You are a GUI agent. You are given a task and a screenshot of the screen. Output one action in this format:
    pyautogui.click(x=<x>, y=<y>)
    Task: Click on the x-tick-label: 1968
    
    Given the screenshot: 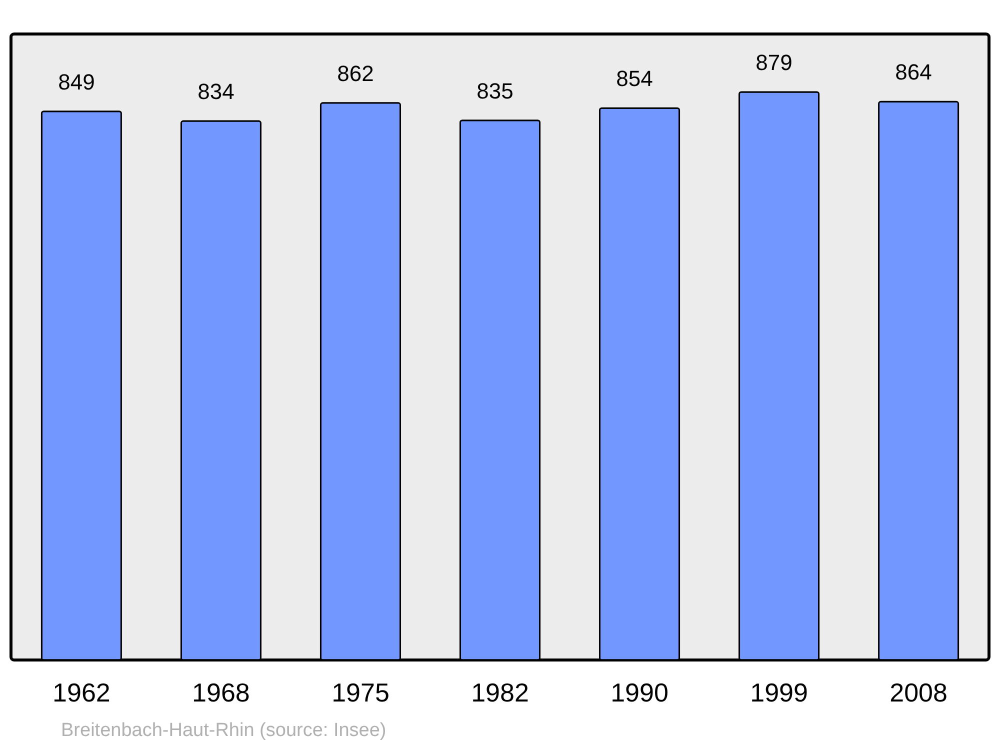 What is the action you would take?
    pyautogui.click(x=221, y=693)
    